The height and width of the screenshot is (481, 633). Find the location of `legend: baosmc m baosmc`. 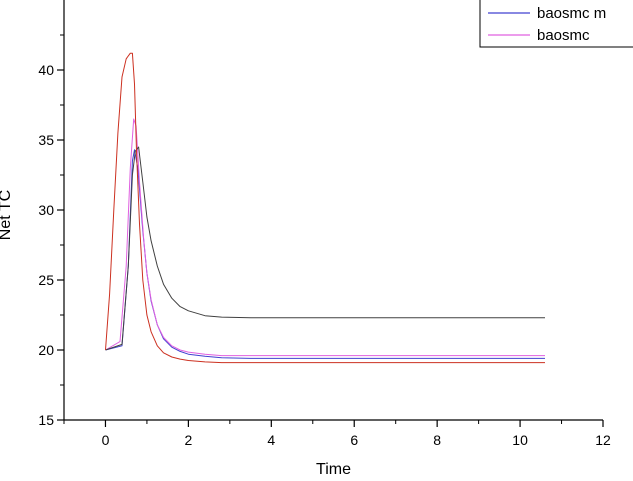

legend: baosmc m baosmc is located at coordinates (556, 24).